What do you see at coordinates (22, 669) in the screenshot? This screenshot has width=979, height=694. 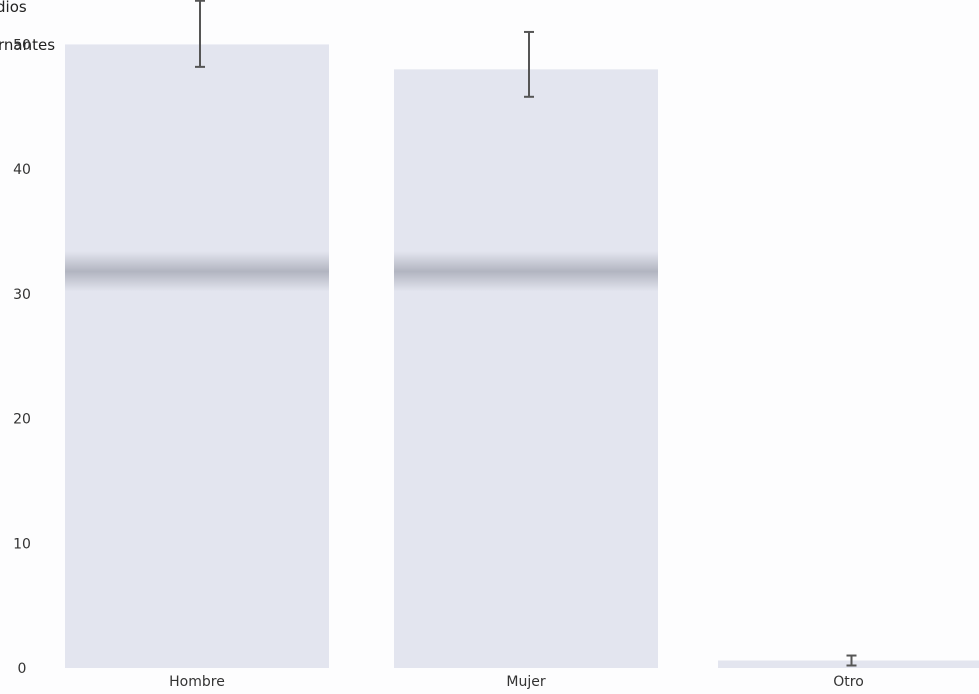 I see `y-tick-label: 0` at bounding box center [22, 669].